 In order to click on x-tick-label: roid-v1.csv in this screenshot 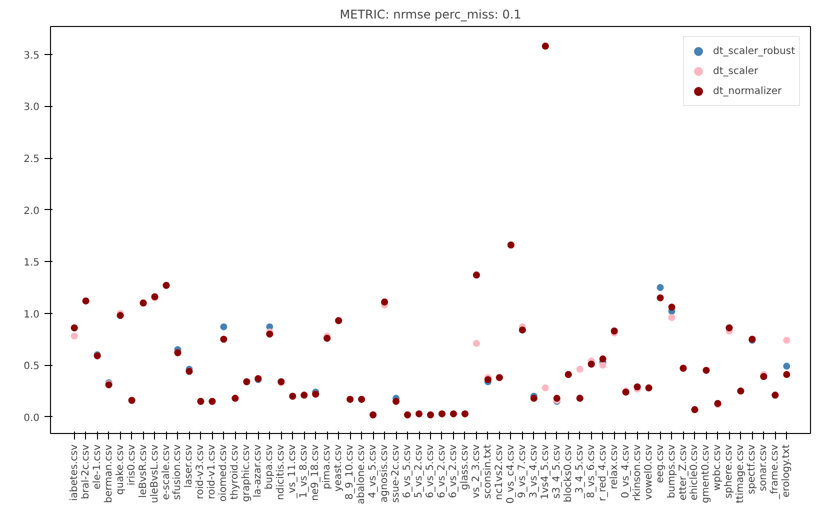, I will do `click(212, 472)`.